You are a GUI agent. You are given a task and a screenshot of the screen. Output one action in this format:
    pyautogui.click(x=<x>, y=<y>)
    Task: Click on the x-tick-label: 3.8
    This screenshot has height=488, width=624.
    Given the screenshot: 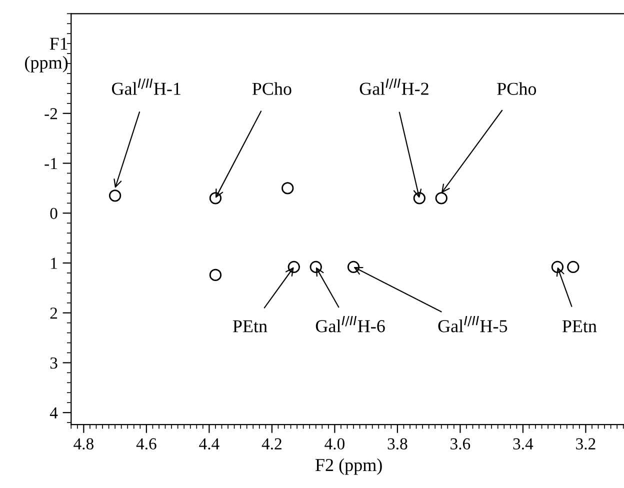 What is the action you would take?
    pyautogui.click(x=398, y=444)
    